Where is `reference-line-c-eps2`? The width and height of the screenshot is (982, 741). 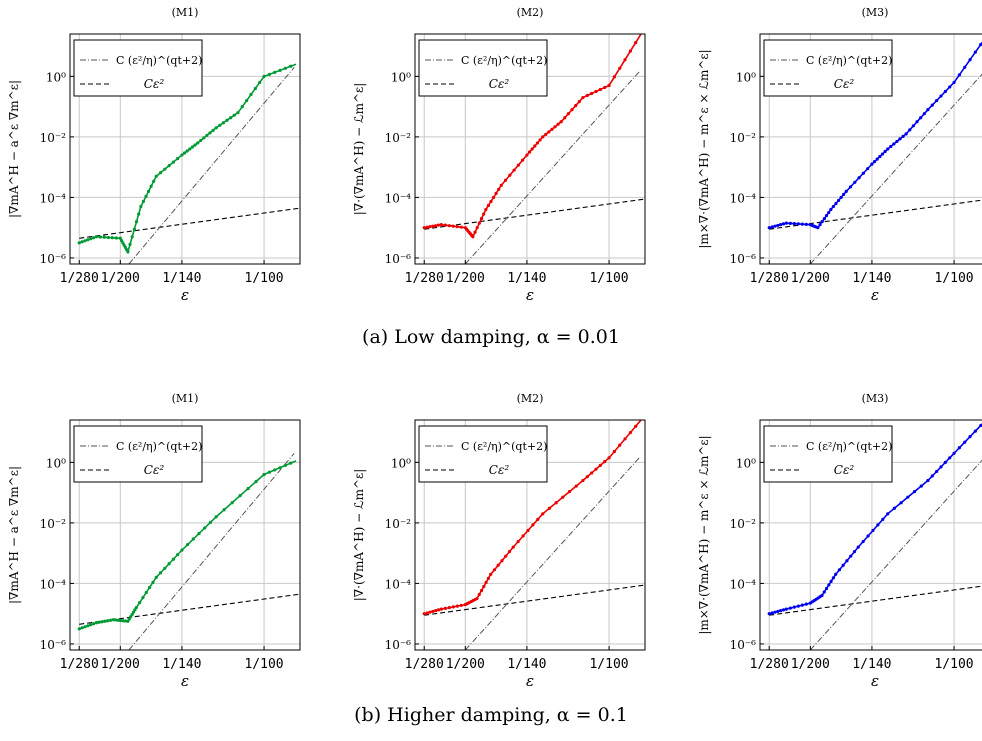
reference-line-c-eps2 is located at coordinates (875, 600).